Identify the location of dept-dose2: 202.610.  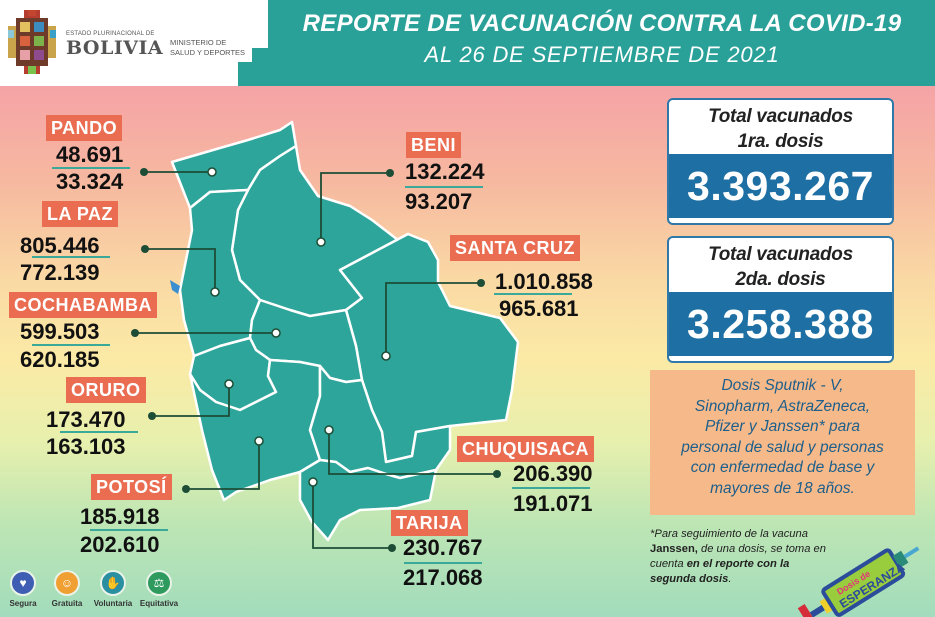
(120, 544).